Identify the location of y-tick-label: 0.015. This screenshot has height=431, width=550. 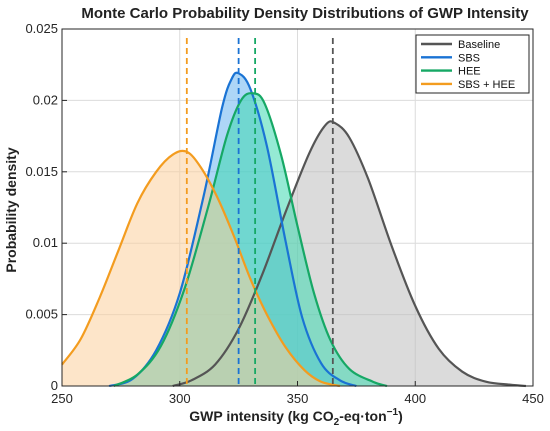
(41, 171).